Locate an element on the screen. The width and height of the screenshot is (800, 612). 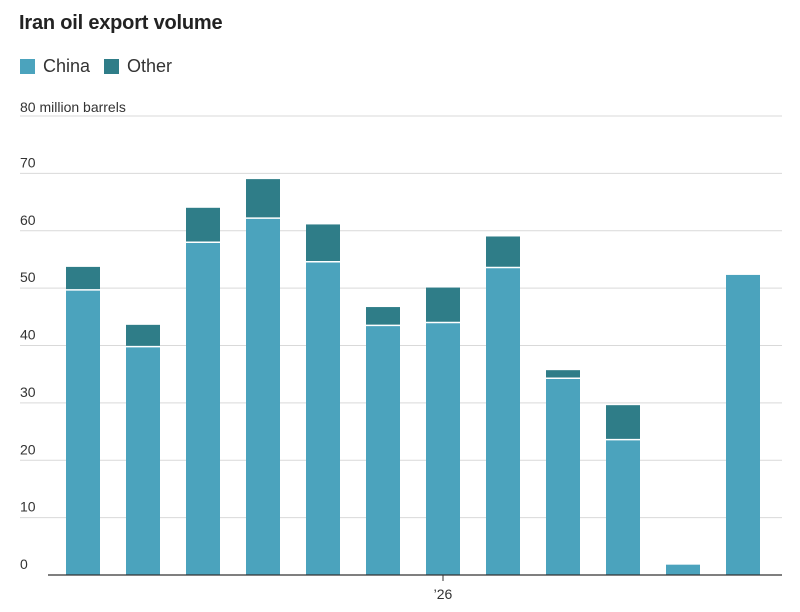
x-tick-label: ’26 is located at coordinates (443, 594).